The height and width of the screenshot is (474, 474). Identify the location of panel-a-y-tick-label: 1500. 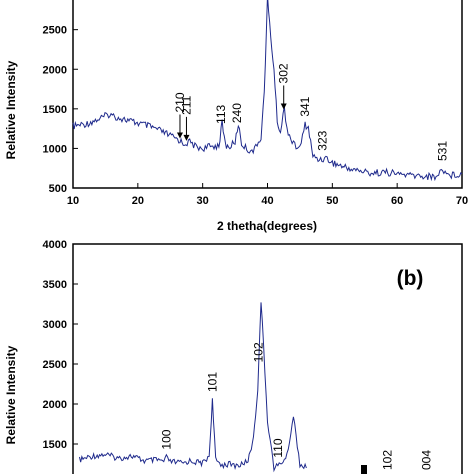
(55, 110).